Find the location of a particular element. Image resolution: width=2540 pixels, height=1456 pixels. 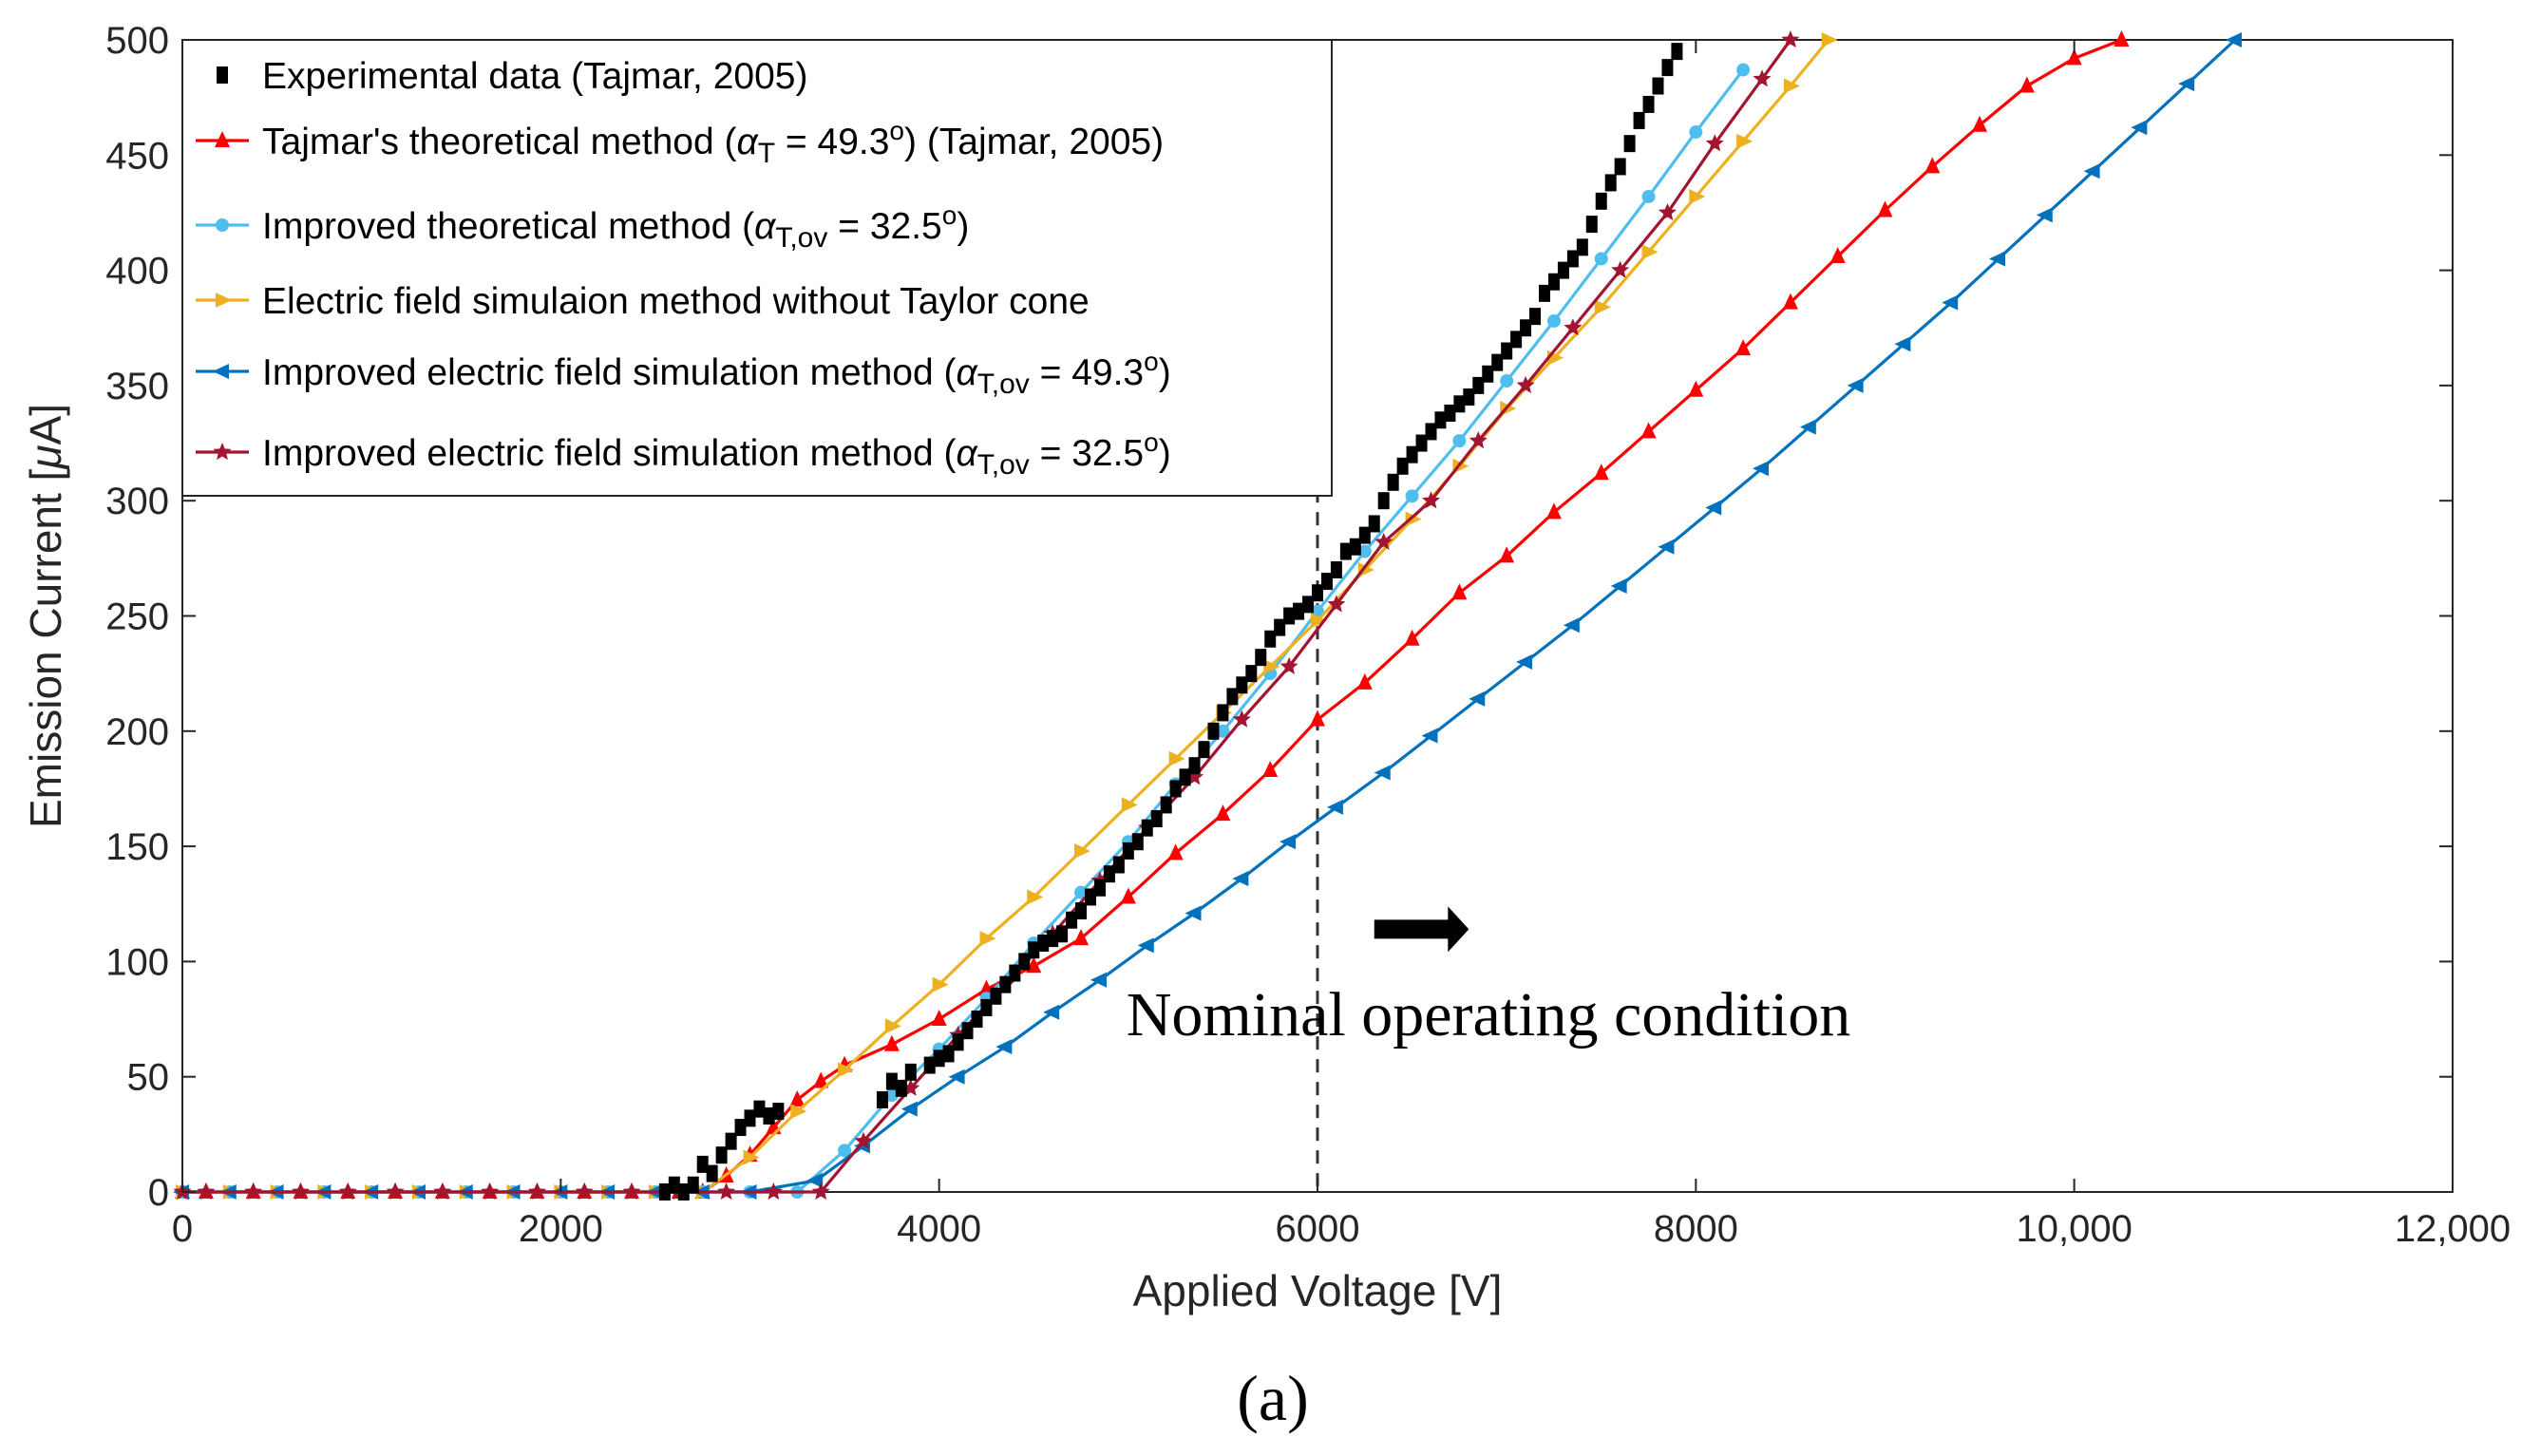

legend-label-part: α is located at coordinates (765, 226).